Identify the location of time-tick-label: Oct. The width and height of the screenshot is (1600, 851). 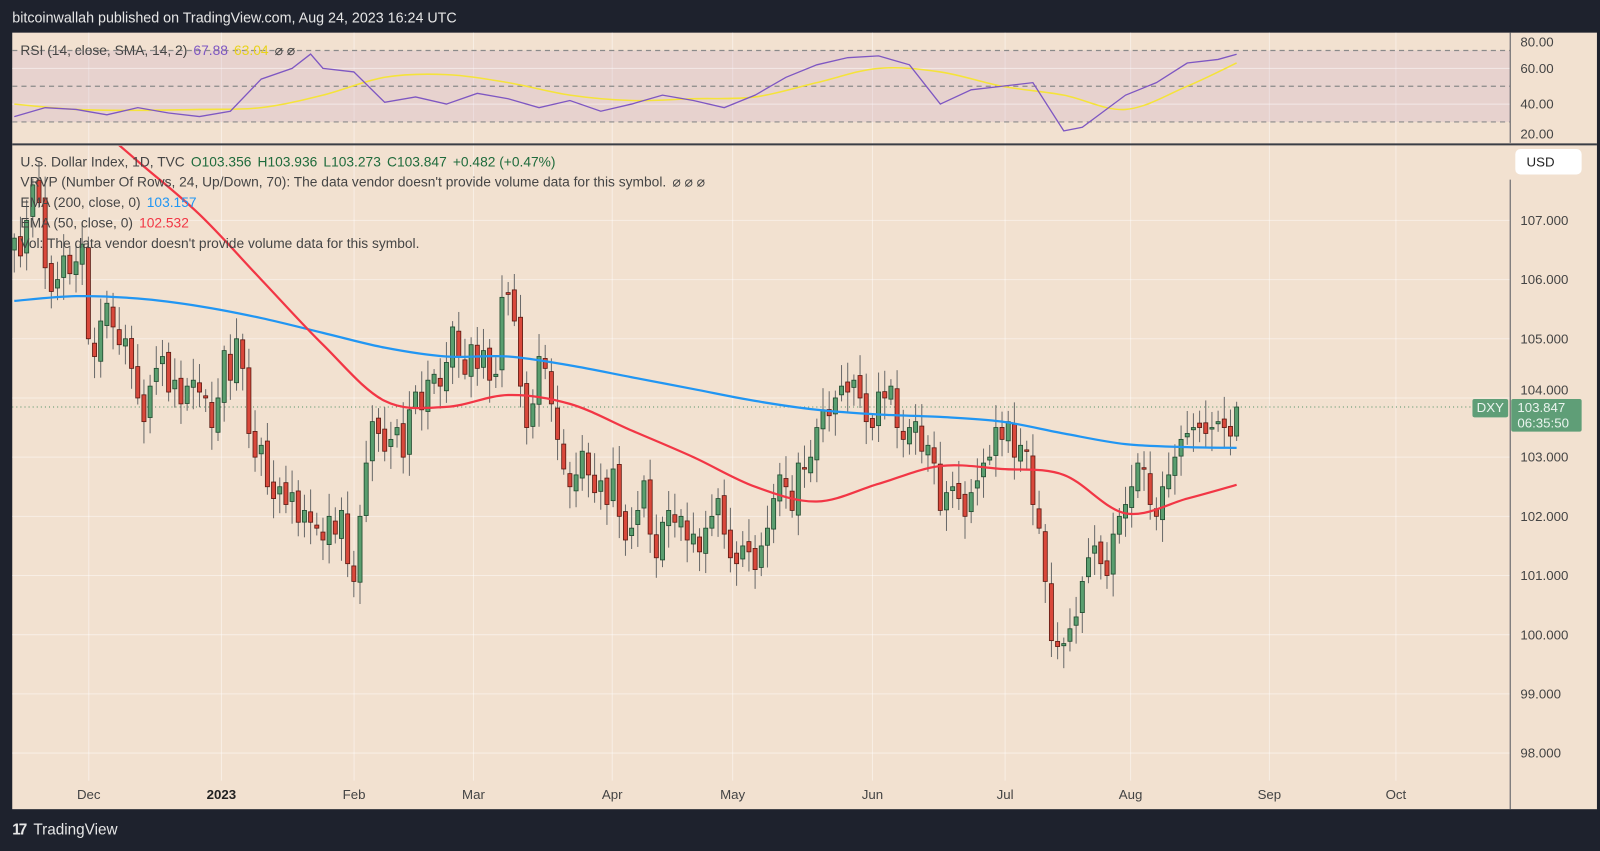
(1396, 794).